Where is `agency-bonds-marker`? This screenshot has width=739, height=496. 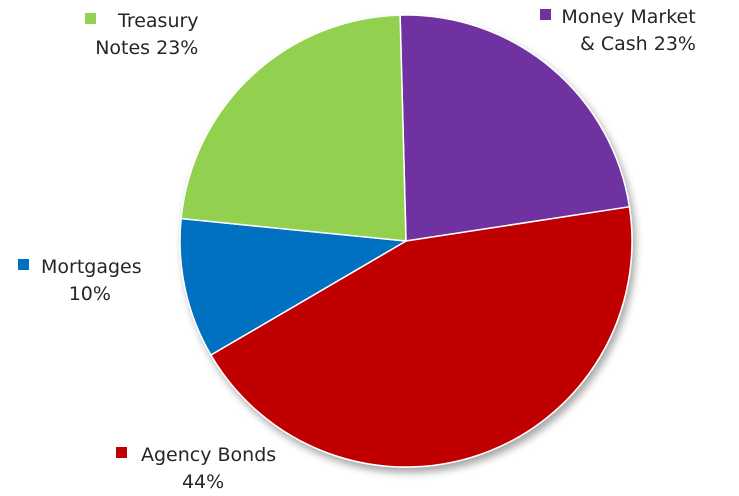
agency-bonds-marker is located at coordinates (121, 452).